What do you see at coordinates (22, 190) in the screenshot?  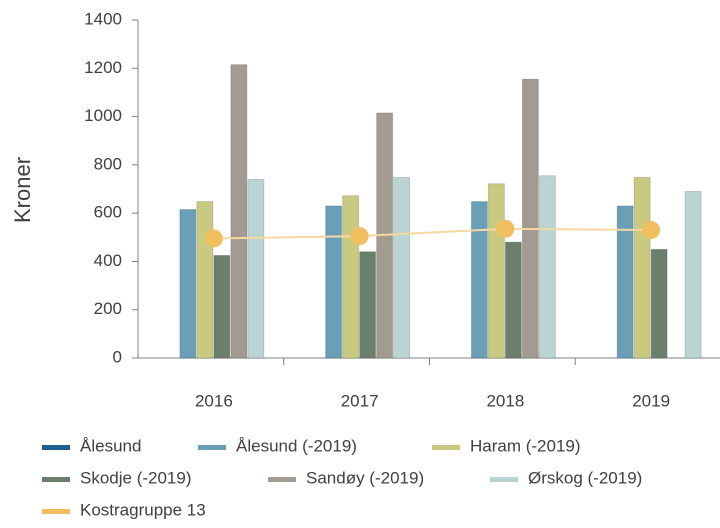 I see `y-axis-label: Kroner` at bounding box center [22, 190].